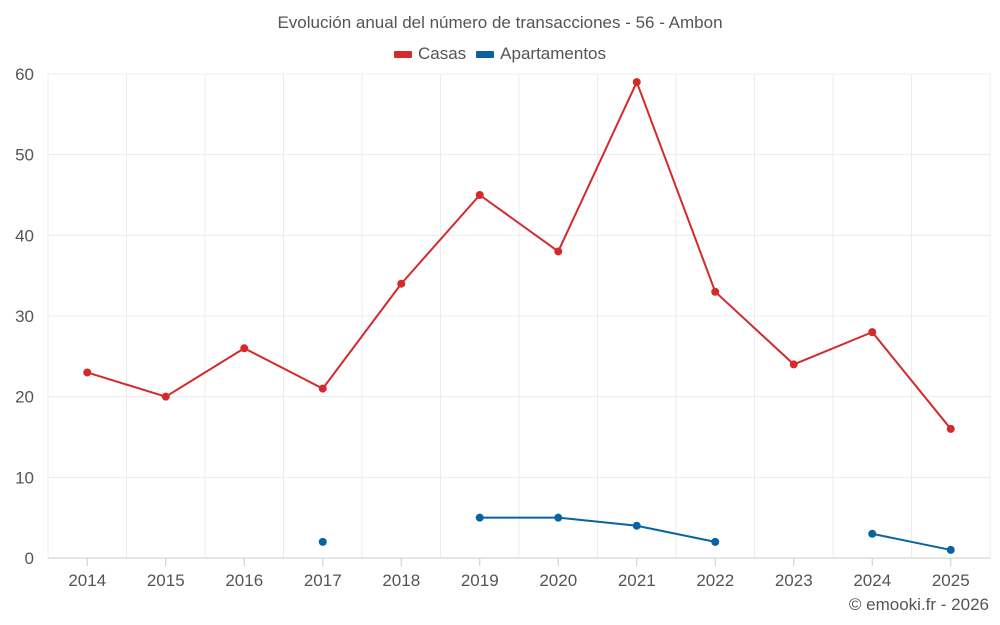 The width and height of the screenshot is (1000, 625). Describe the element at coordinates (401, 580) in the screenshot. I see `x-tick-label: 2018` at that location.